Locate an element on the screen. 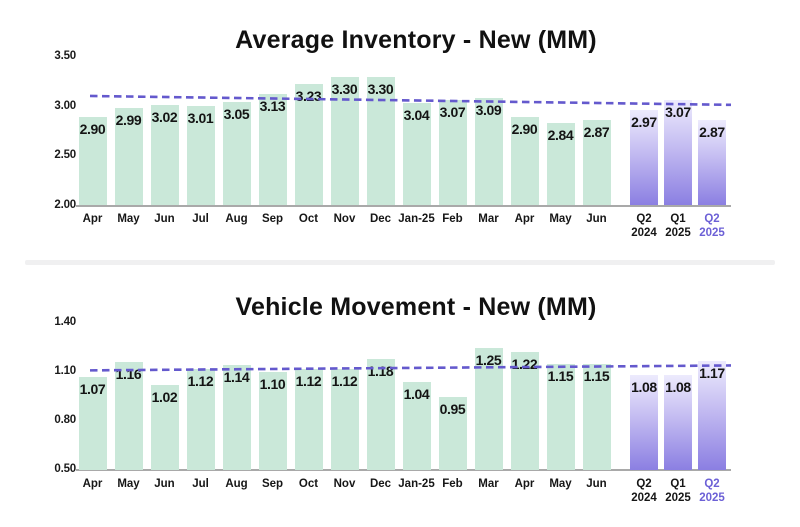 This screenshot has width=800, height=527. bar-value-label: 3.04 is located at coordinates (416, 114).